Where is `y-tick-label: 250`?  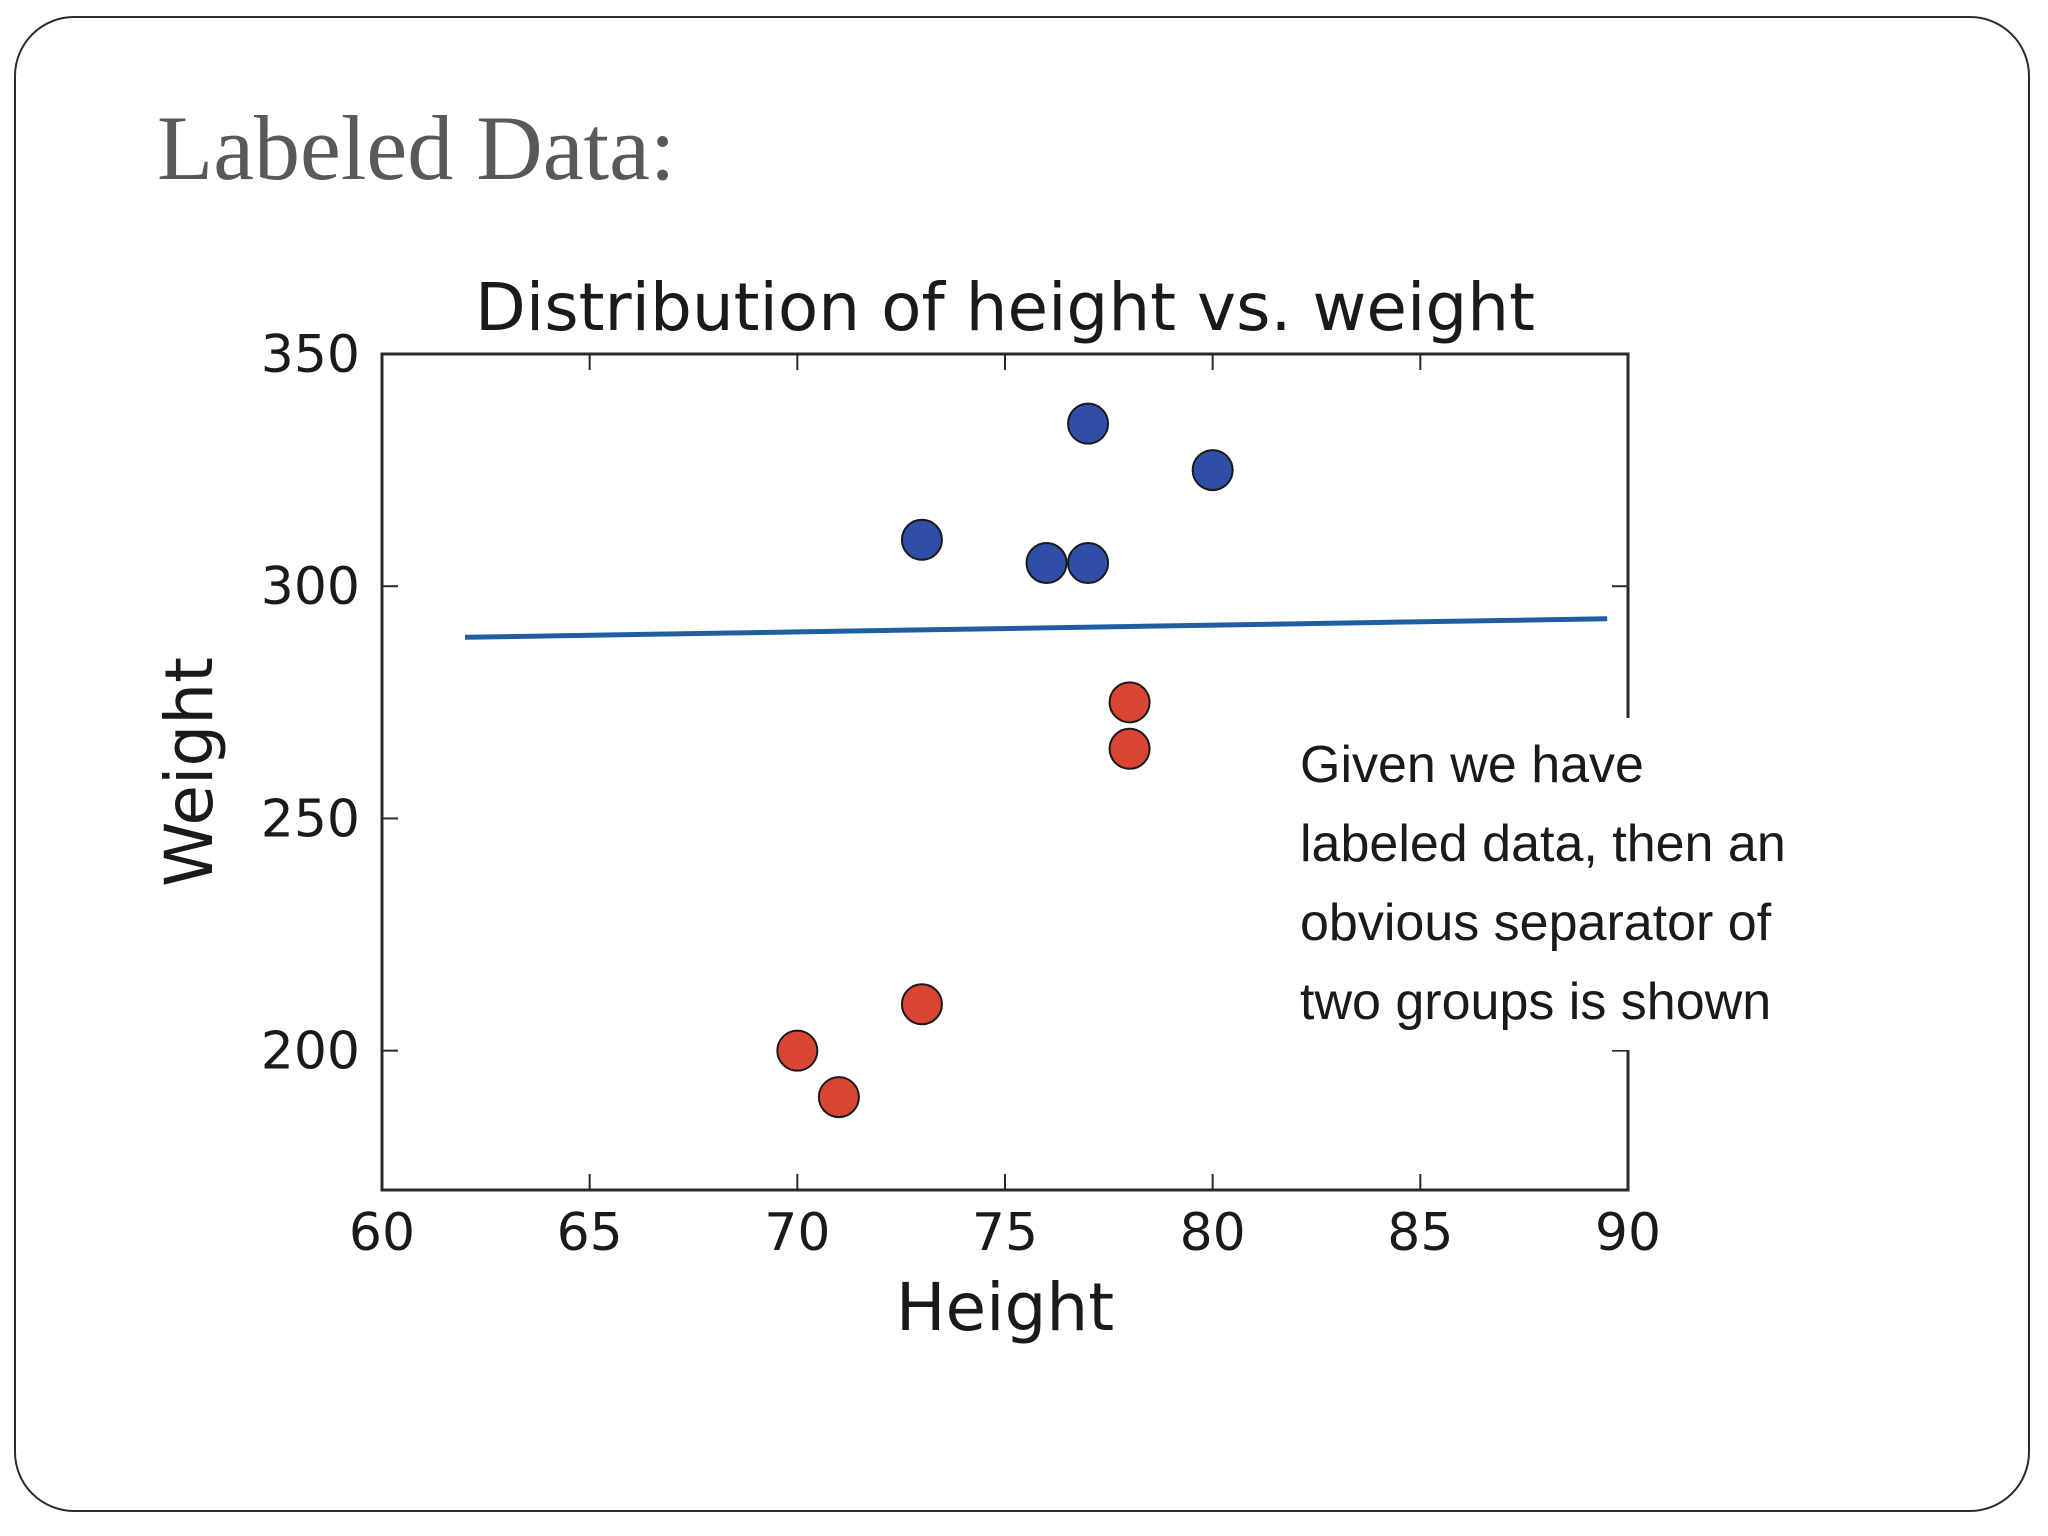
y-tick-label: 250 is located at coordinates (310, 819).